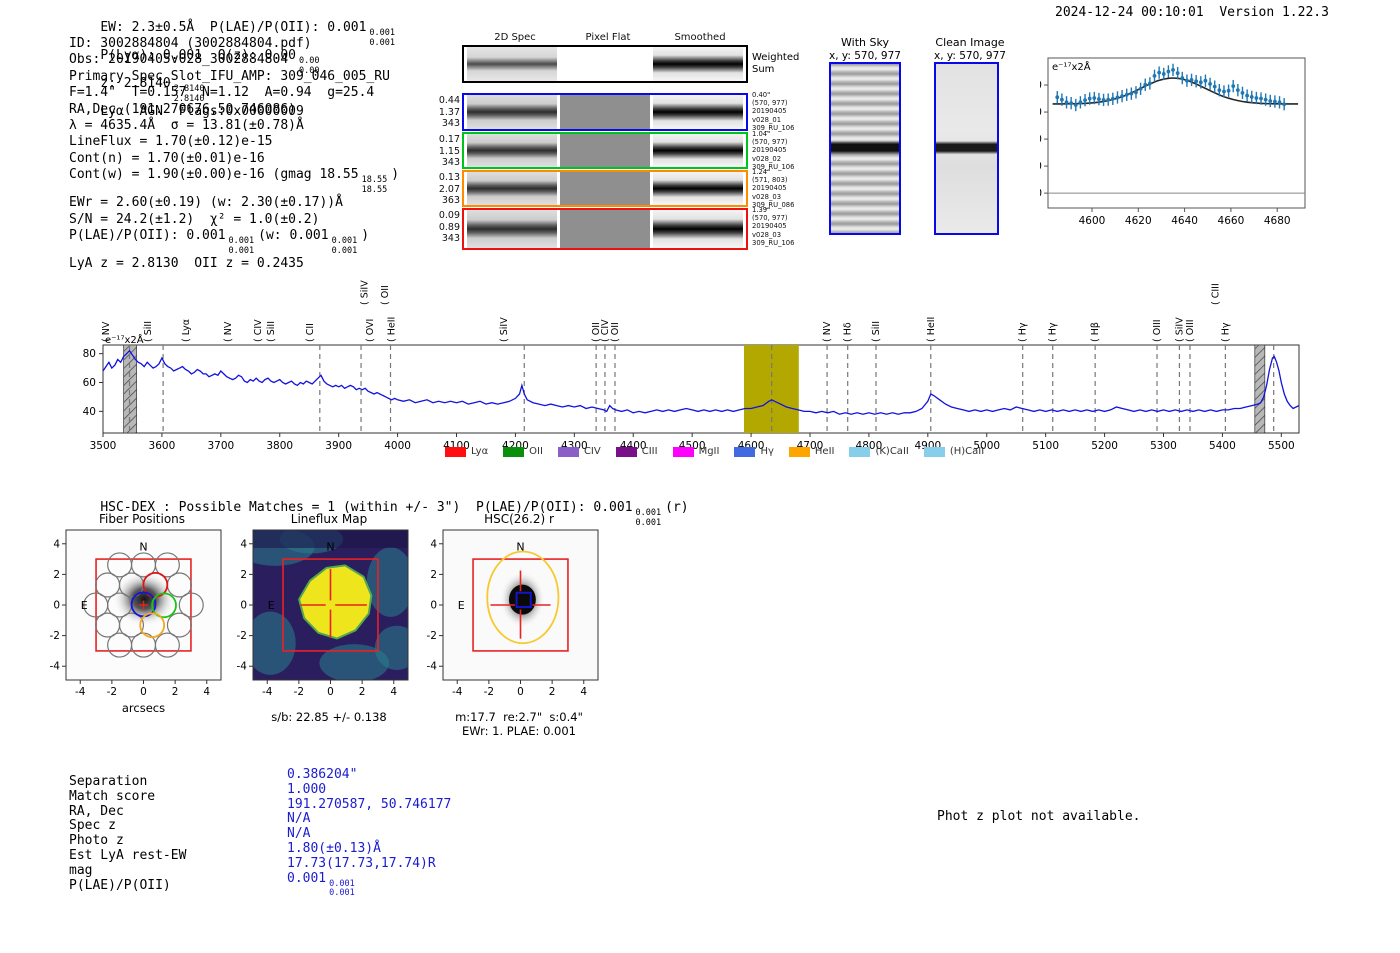 This screenshot has height=953, width=1400. I want to click on cutout-fiber-weights: 0.44 1.37 343, so click(449, 112).